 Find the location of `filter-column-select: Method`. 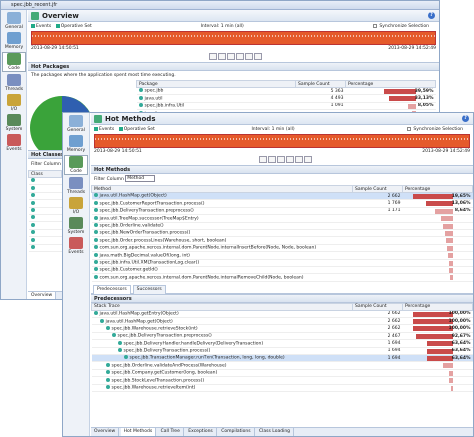

filter-column-select: Method is located at coordinates (140, 178).